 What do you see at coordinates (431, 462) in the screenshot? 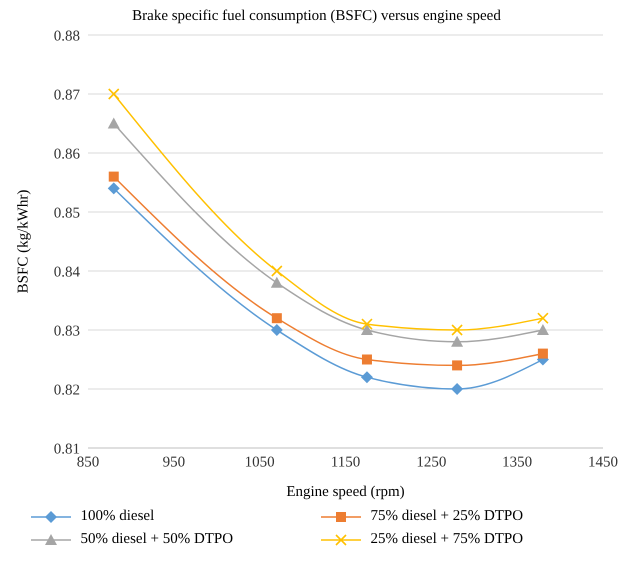
I see `x-tick-label: 1250` at bounding box center [431, 462].